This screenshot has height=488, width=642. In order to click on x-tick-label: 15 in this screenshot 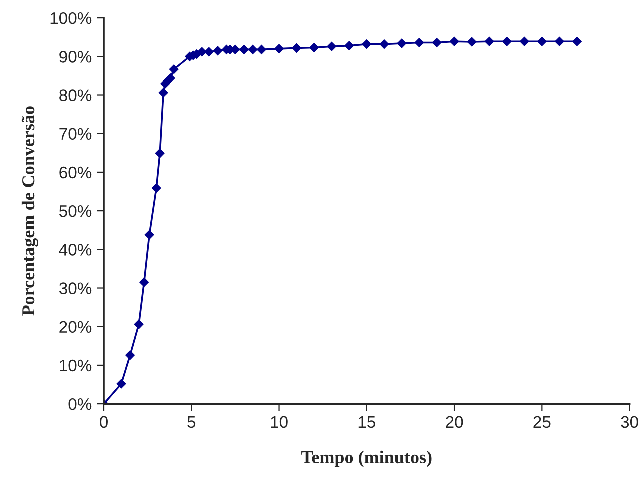, I will do `click(367, 422)`.